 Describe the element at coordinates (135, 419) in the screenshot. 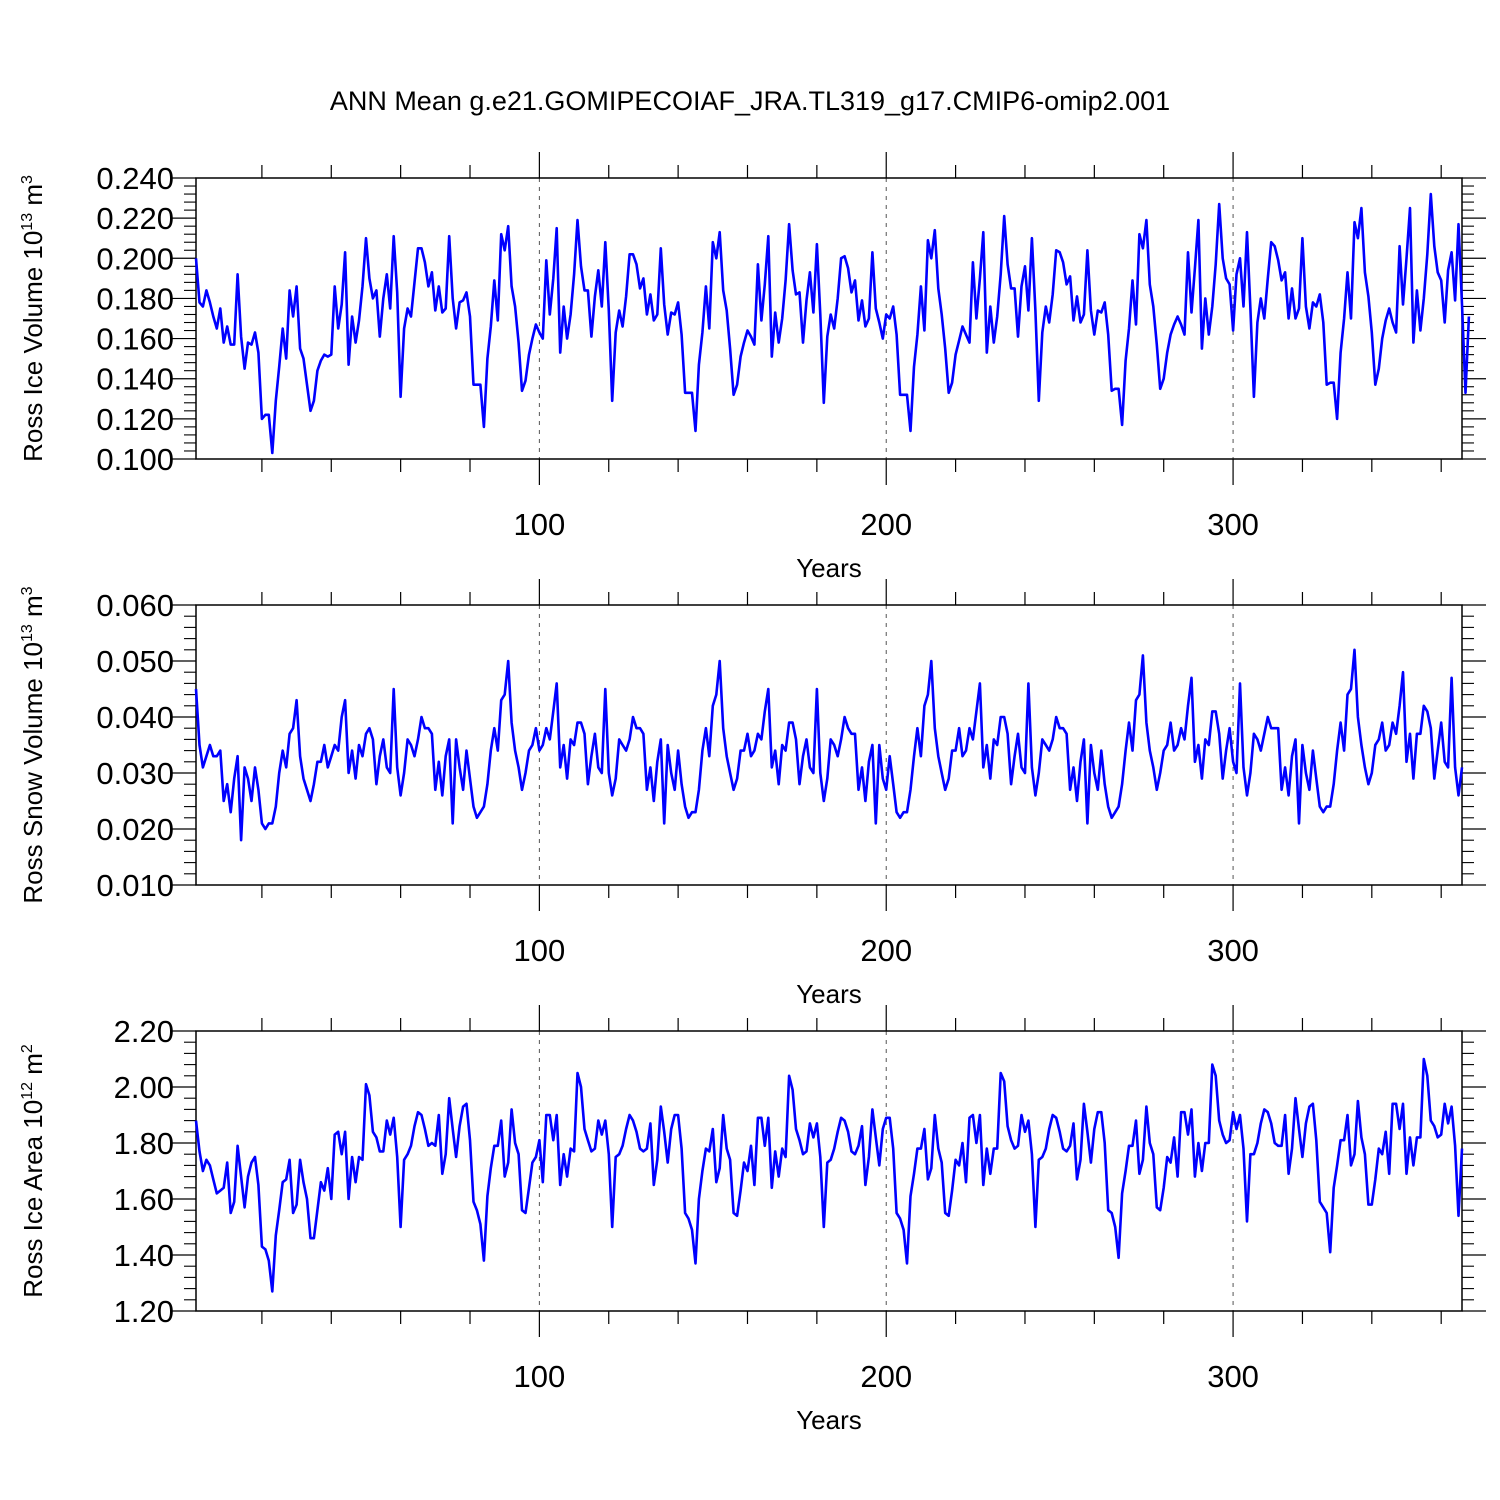

I see `y-tick-label: 0.120` at that location.